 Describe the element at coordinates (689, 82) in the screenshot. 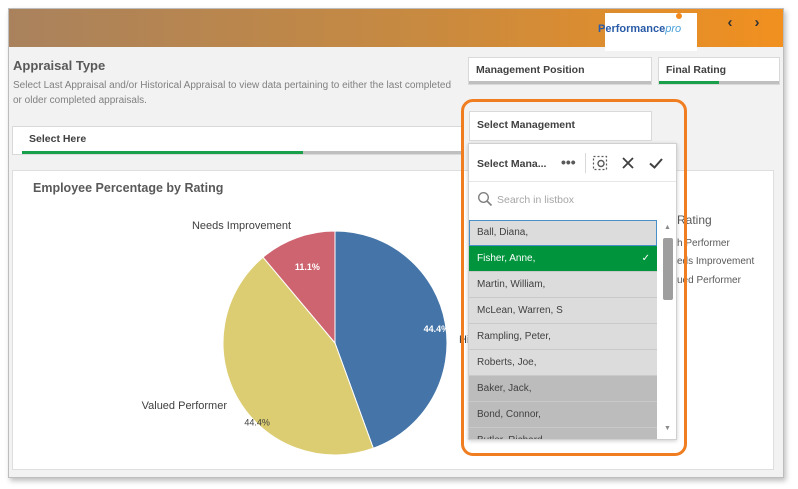

I see `final-rating-progress-fill` at that location.